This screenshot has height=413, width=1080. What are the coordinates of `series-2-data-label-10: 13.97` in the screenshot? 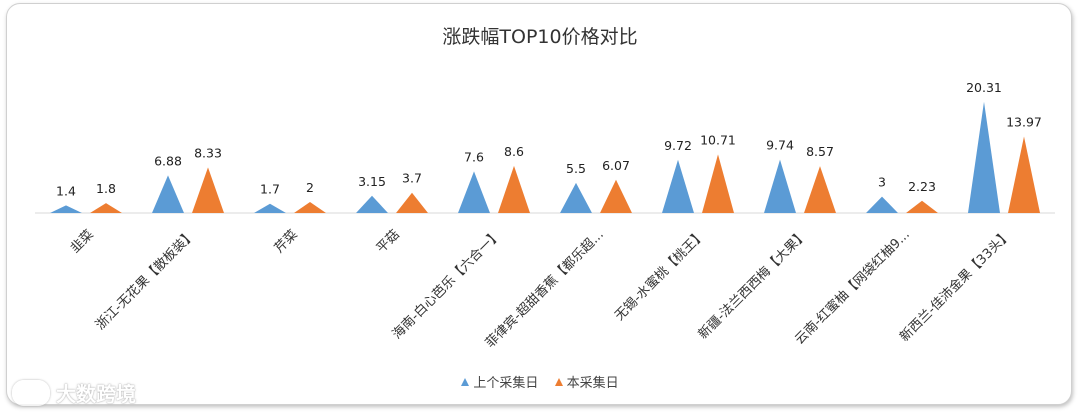 It's located at (1024, 121).